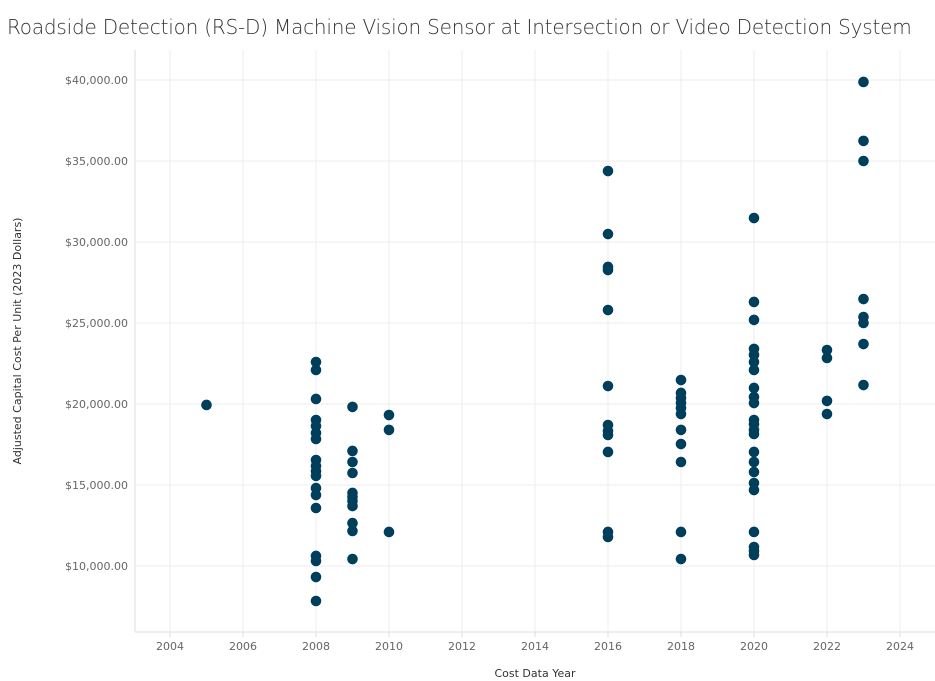 The width and height of the screenshot is (935, 681). What do you see at coordinates (462, 646) in the screenshot?
I see `x-tick-label: 2012` at bounding box center [462, 646].